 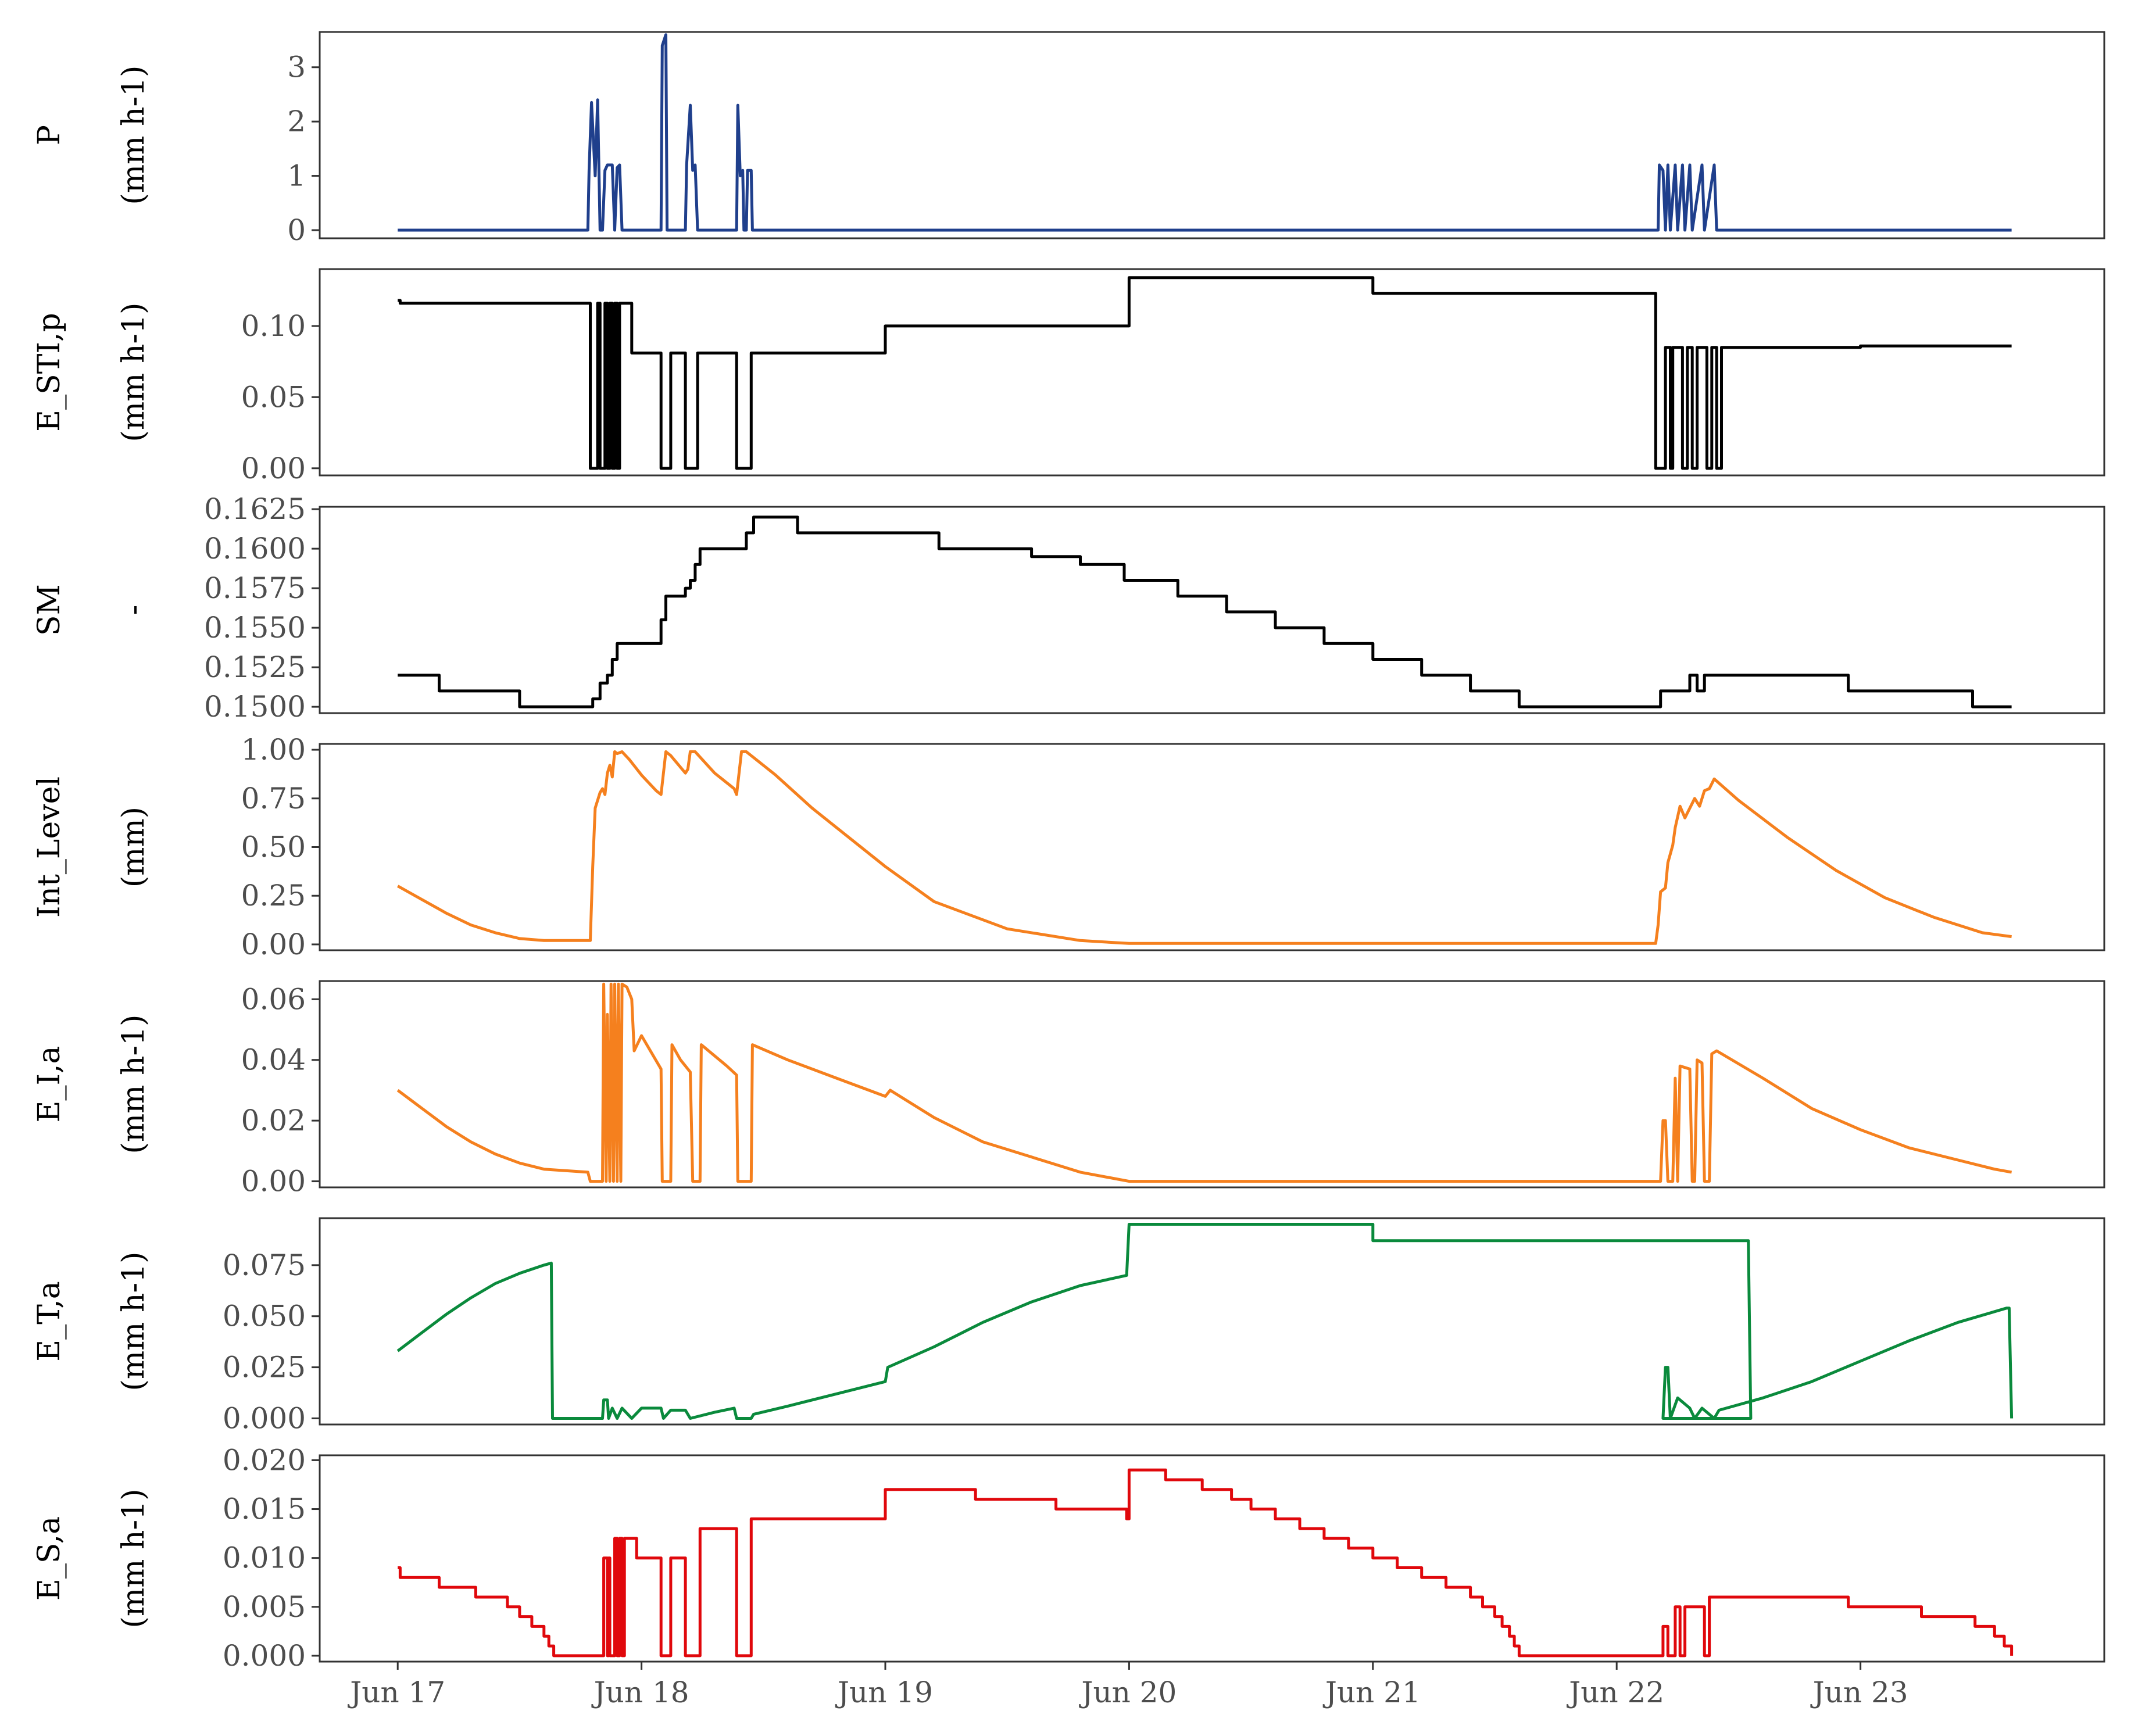 I want to click on y-tick-label: 0.04, so click(x=273, y=1060).